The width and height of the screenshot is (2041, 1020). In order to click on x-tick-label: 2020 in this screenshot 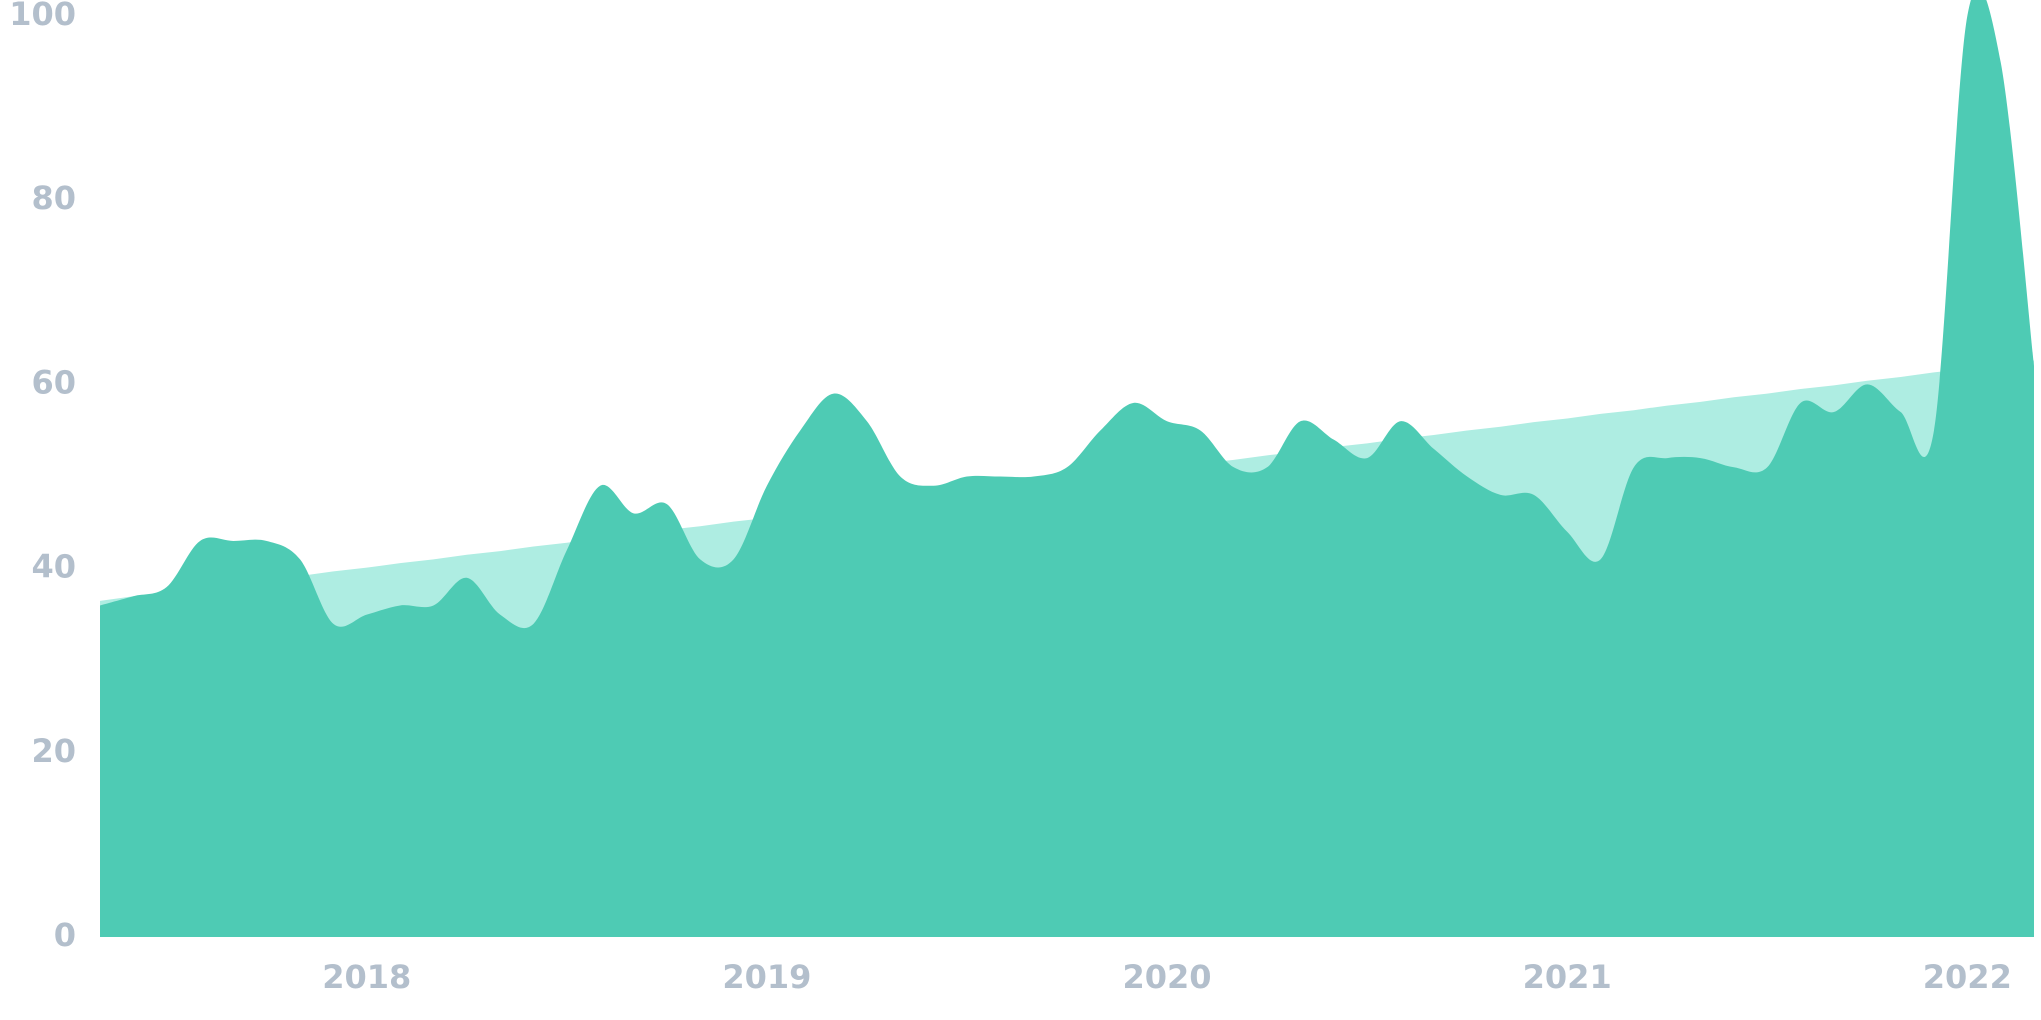, I will do `click(1167, 977)`.